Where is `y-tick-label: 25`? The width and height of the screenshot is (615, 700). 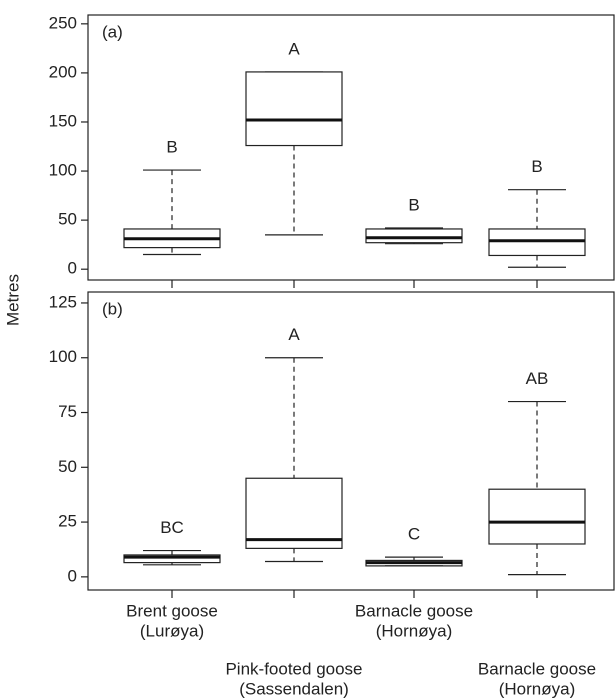 y-tick-label: 25 is located at coordinates (67, 521).